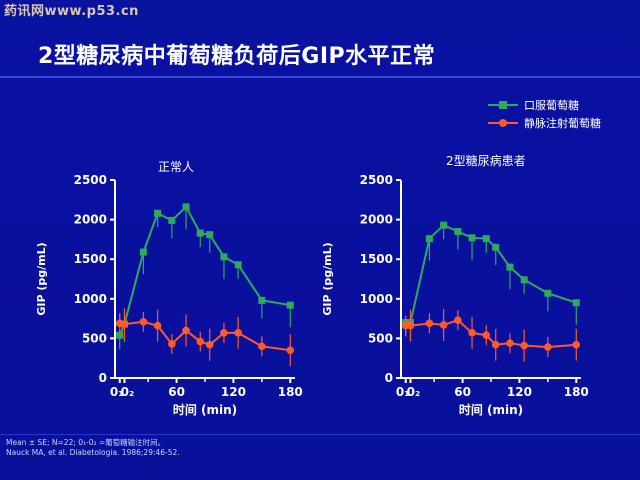 This screenshot has height=480, width=640. Describe the element at coordinates (71, 11) in the screenshot. I see `watermark-text: 药讯网www.p53.cn` at that location.